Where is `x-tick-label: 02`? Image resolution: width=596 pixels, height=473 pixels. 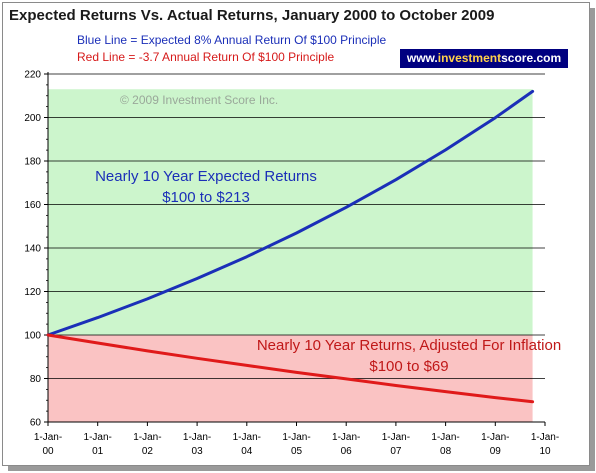
x-tick-label: 02 is located at coordinates (148, 451).